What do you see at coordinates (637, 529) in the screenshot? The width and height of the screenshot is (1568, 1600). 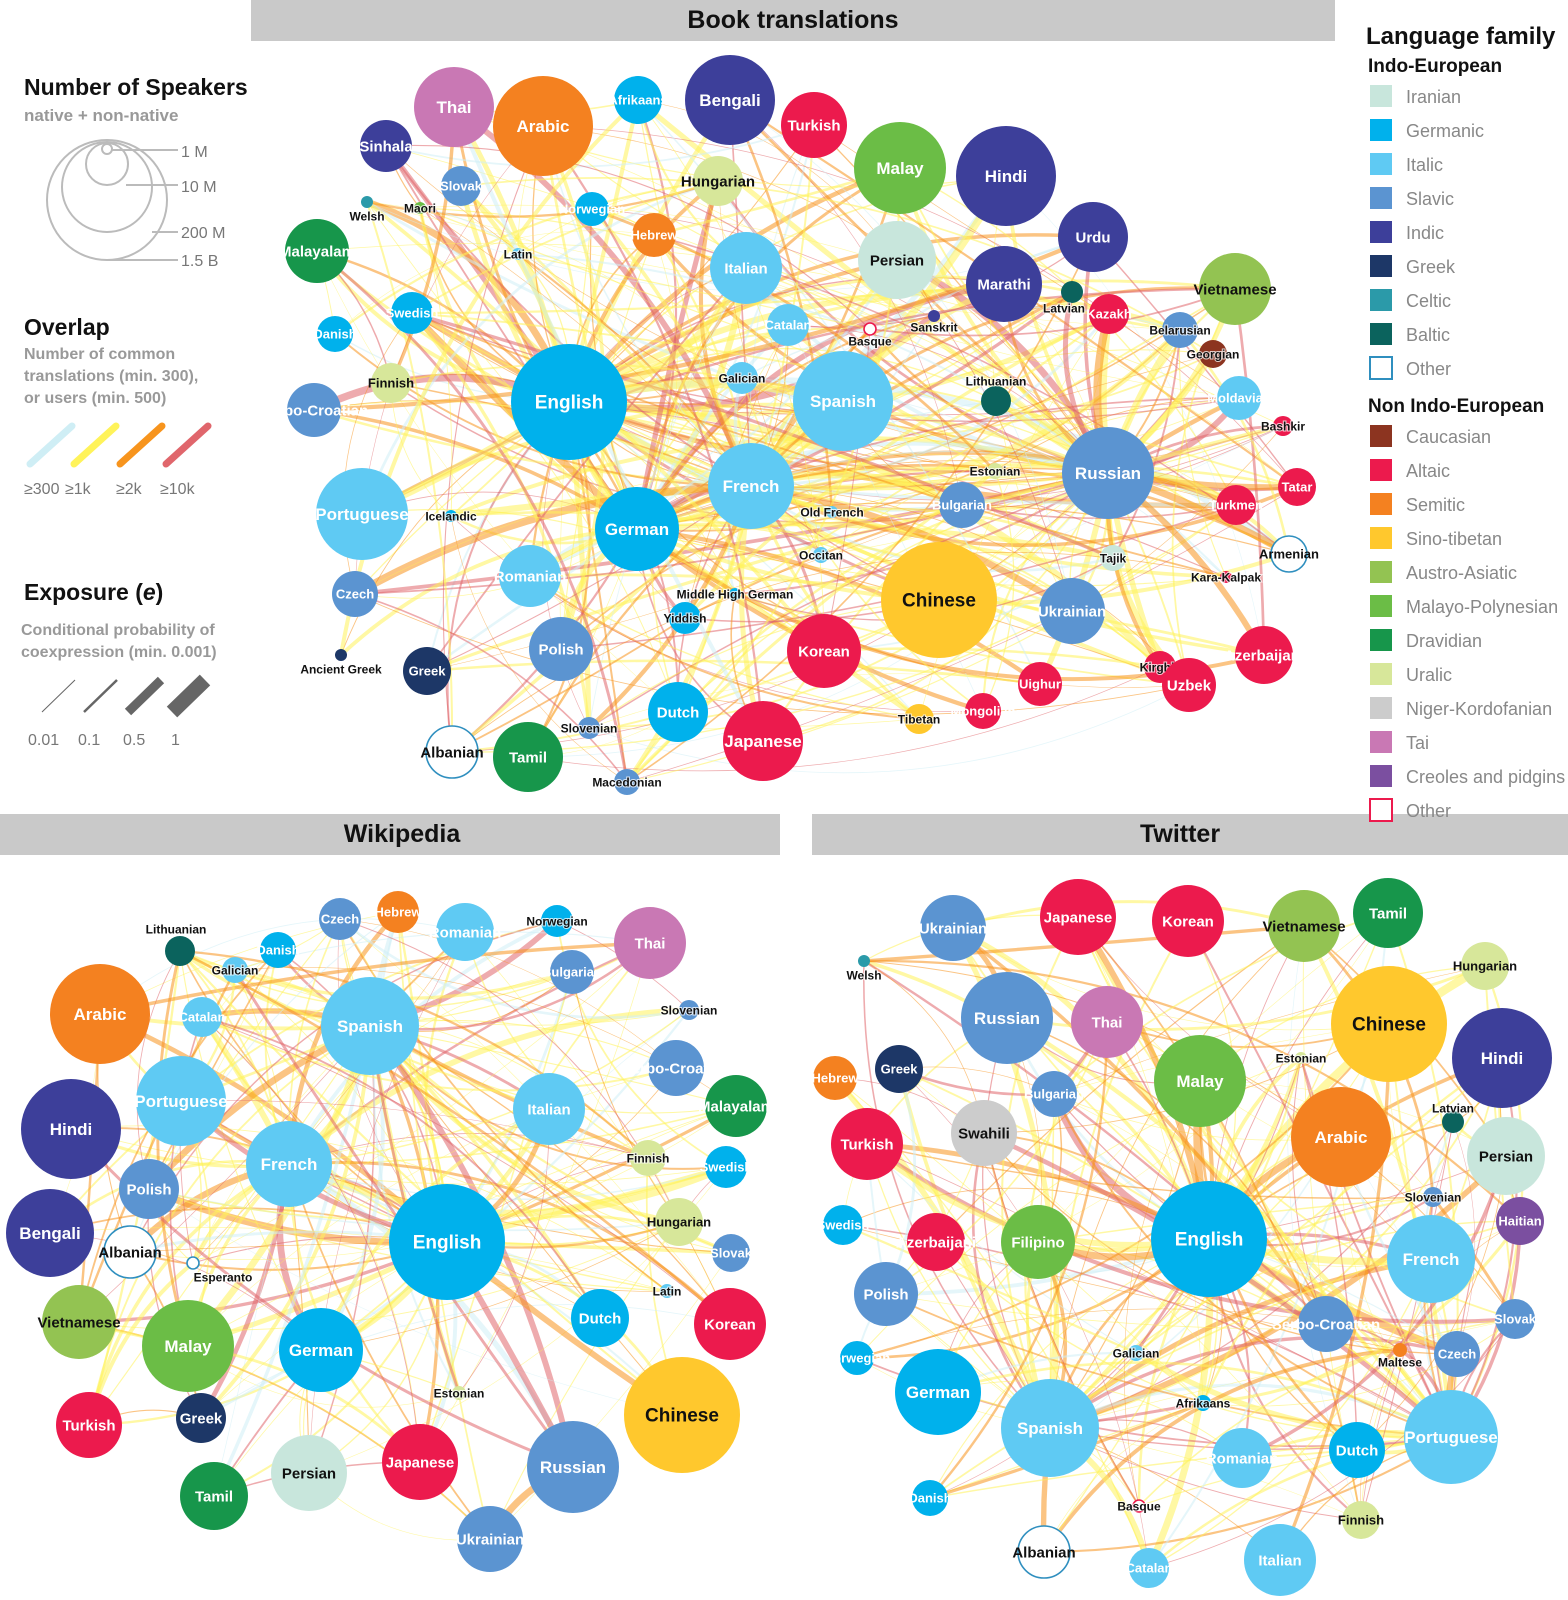 I see `book-node-german: German` at bounding box center [637, 529].